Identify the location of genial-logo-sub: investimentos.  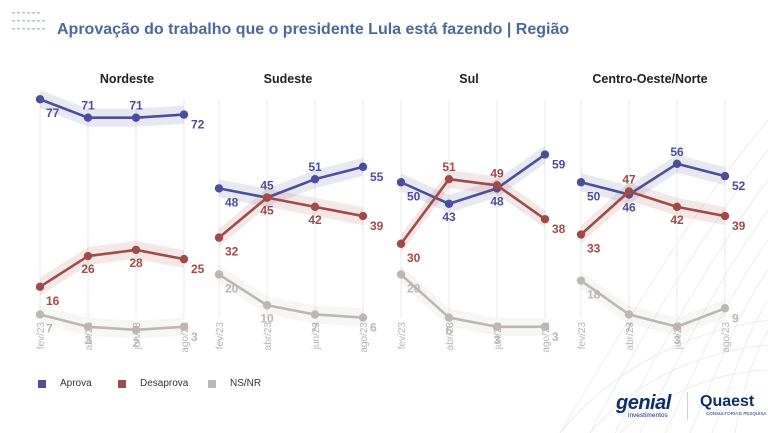
(648, 415).